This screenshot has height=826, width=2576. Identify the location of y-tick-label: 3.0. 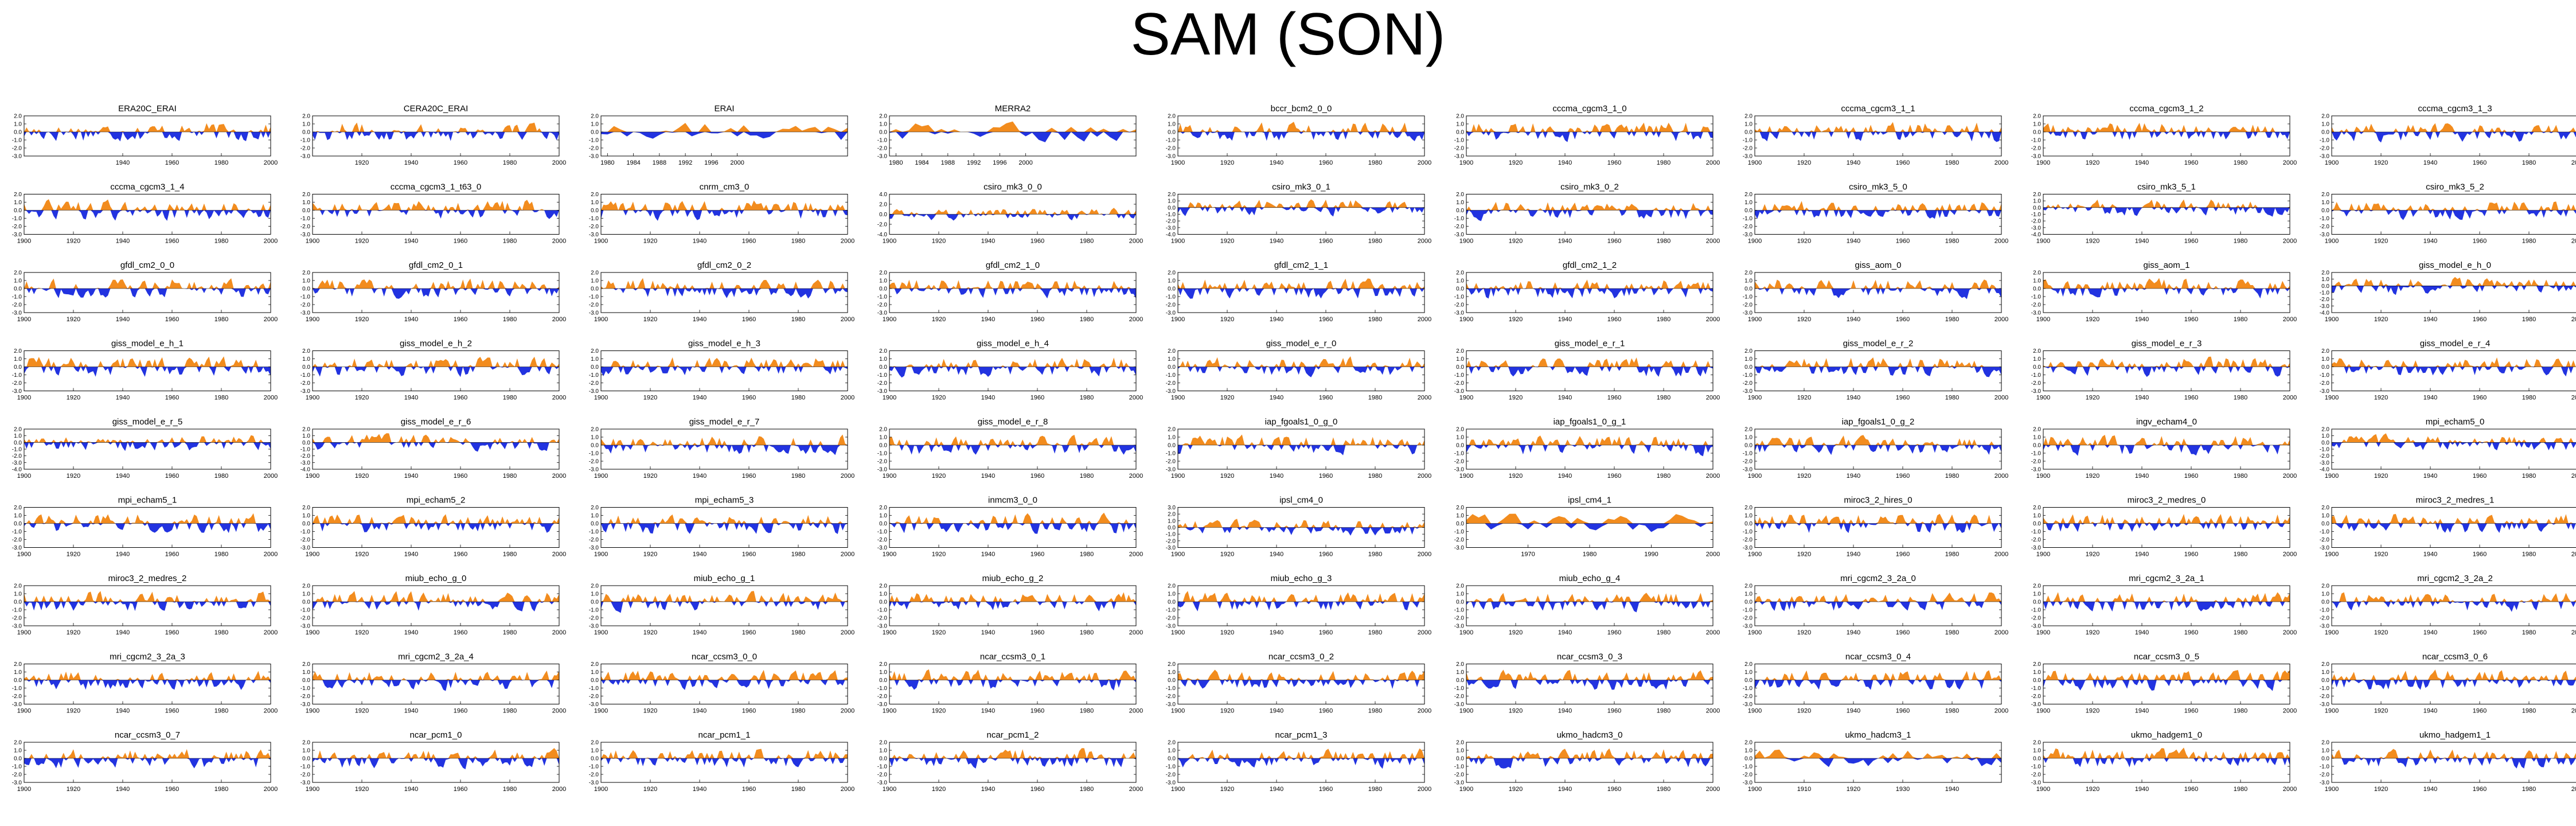
(1172, 508).